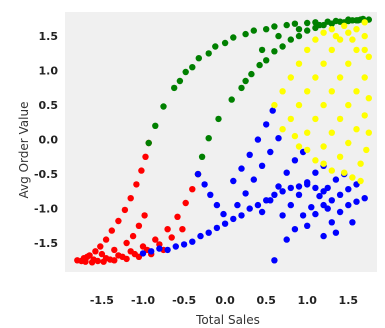 This screenshot has width=385, height=328. I want to click on x-axis-ticks: -1.5 -1.0 -0.5 0.0 0.5 1.0 1.5, so click(224, 300).